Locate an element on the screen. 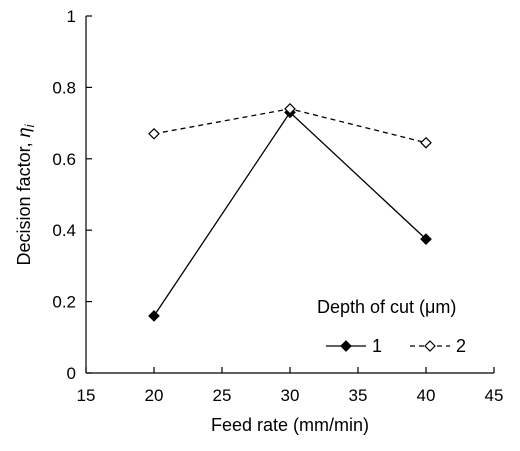 This screenshot has height=451, width=520. y-tick-label: 0.2 is located at coordinates (64, 302).